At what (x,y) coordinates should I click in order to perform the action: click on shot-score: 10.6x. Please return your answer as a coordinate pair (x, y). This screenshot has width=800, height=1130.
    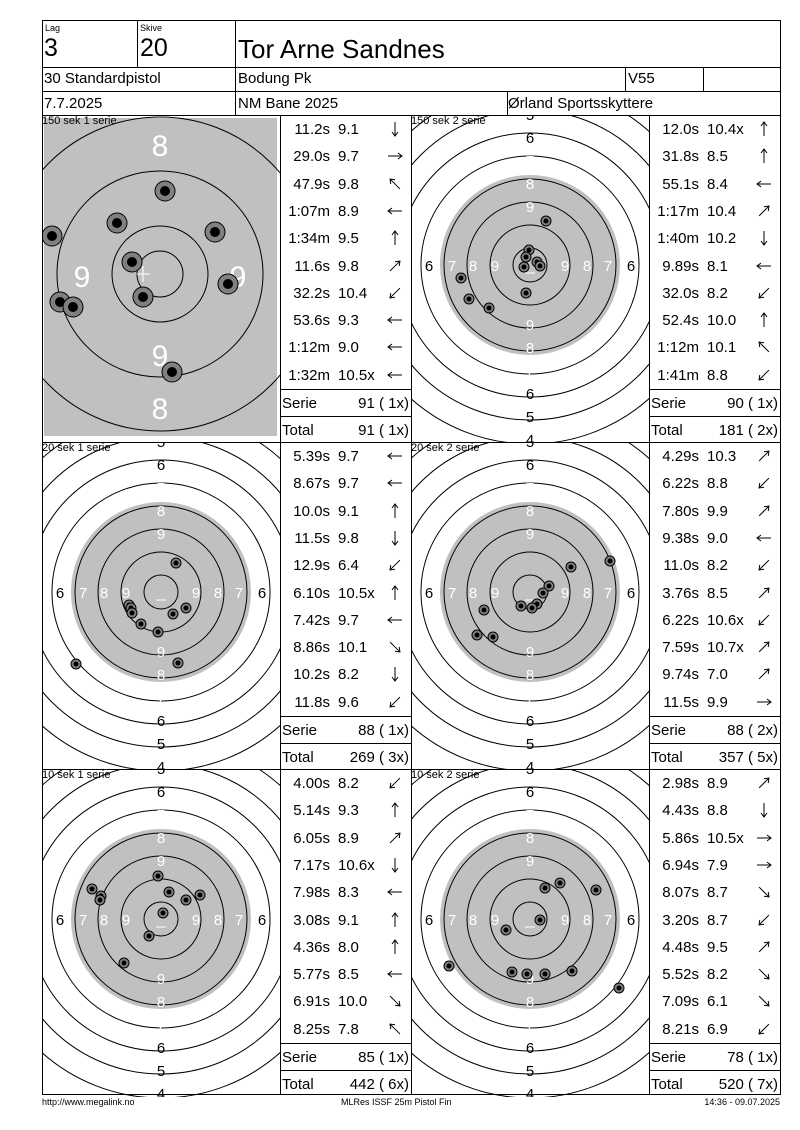
    Looking at the image, I should click on (725, 620).